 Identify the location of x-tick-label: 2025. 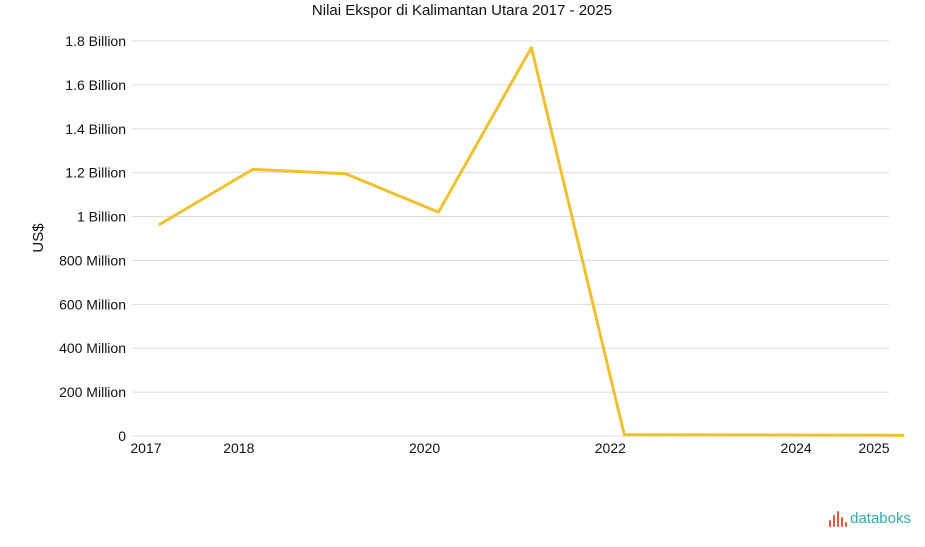
(873, 448).